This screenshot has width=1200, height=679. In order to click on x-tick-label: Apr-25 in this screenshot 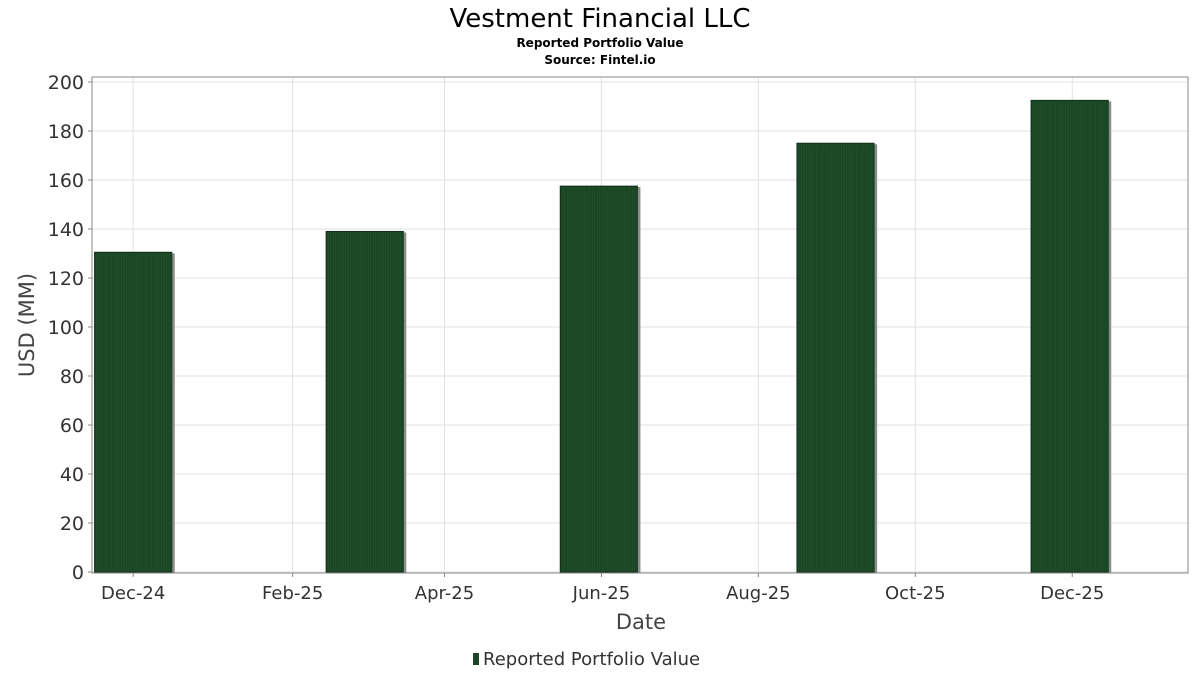, I will do `click(444, 593)`.